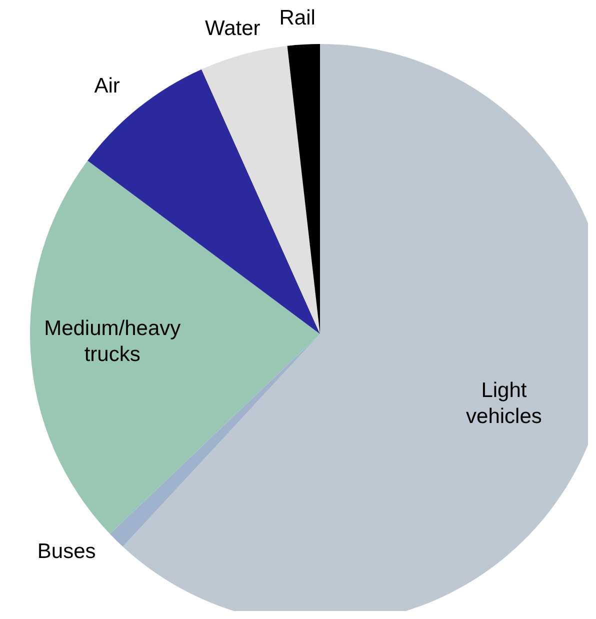 The image size is (596, 619). Describe the element at coordinates (504, 403) in the screenshot. I see `slice-label: Light vehicles` at that location.